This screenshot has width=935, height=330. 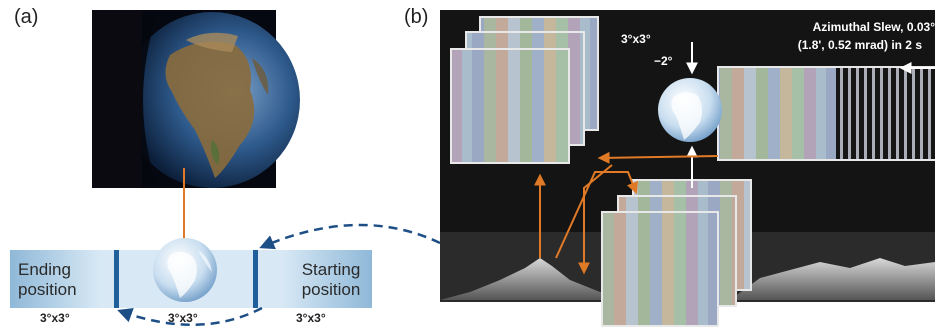 I want to click on center-dim-label: 3°x3°, so click(x=183, y=318).